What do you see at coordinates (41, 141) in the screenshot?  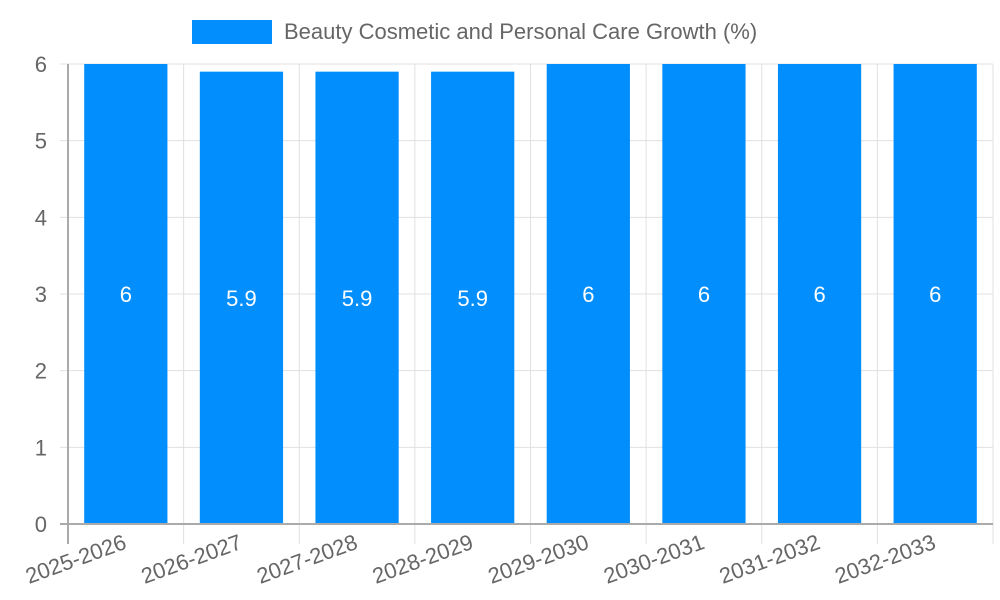 I see `y-tick-label: 5` at bounding box center [41, 141].